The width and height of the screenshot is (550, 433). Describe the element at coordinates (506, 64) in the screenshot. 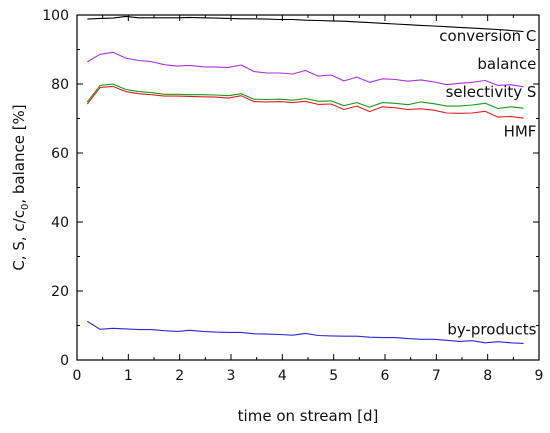

I see `series-label-balance: balance` at that location.